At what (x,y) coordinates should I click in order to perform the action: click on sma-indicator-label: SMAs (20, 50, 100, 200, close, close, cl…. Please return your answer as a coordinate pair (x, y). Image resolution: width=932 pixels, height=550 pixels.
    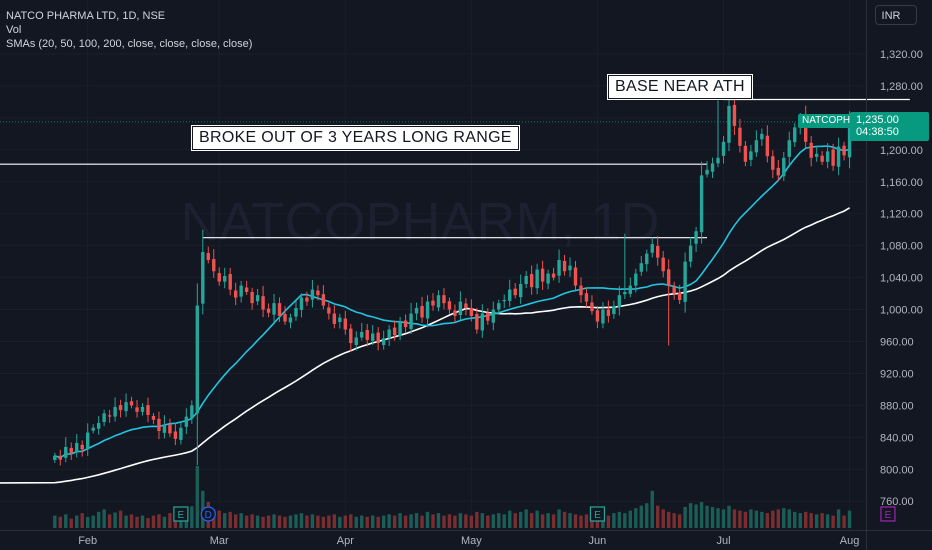
    Looking at the image, I should click on (129, 44).